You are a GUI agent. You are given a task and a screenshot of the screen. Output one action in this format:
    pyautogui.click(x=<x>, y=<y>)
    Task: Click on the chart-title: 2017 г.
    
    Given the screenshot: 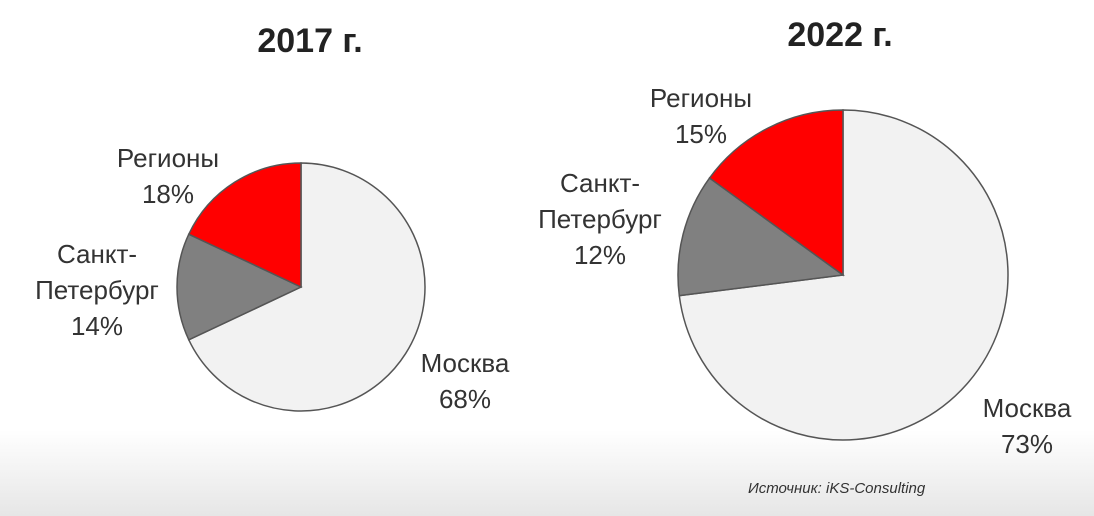 What is the action you would take?
    pyautogui.click(x=310, y=41)
    